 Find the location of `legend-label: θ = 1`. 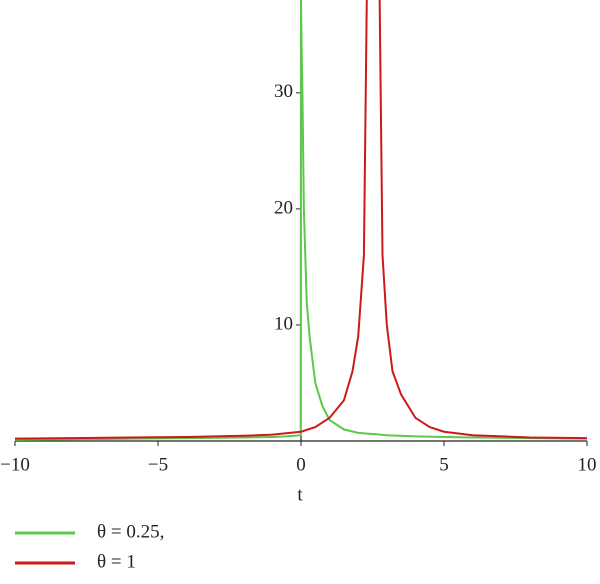

legend-label: θ = 1 is located at coordinates (116, 561).